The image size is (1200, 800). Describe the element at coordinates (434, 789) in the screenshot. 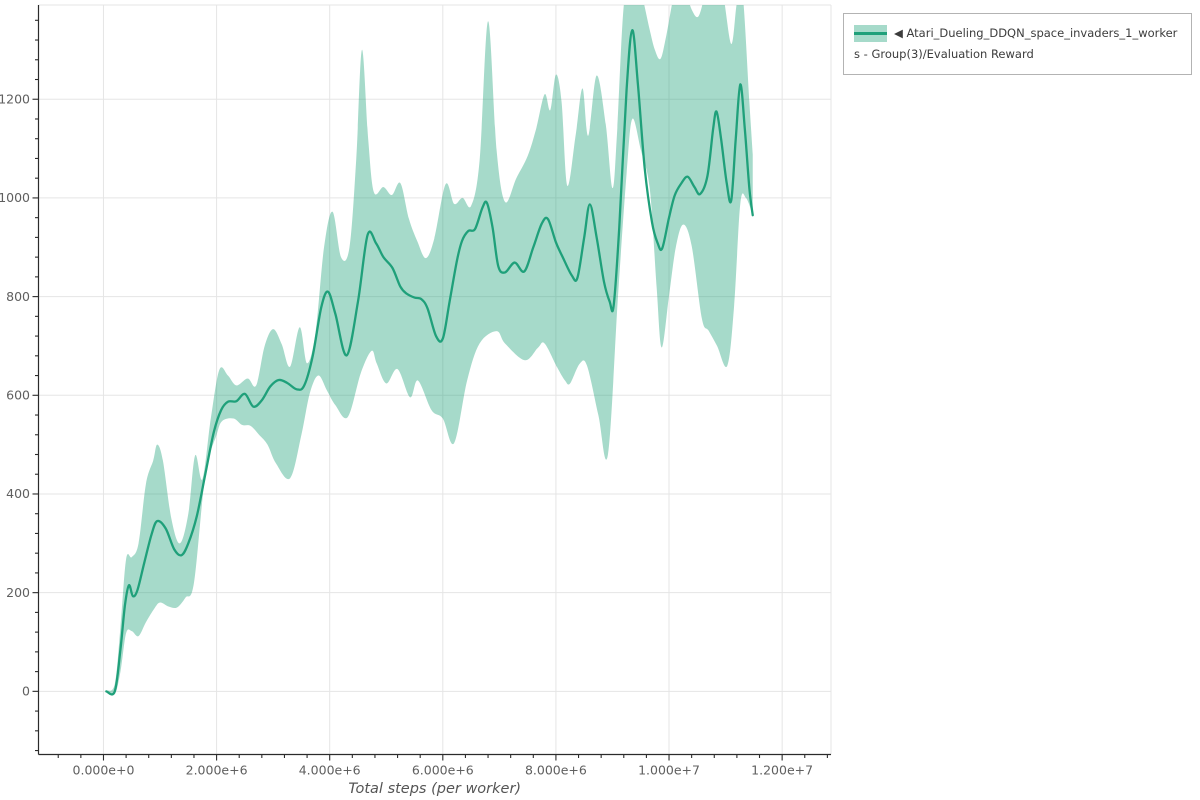

I see `x-axis-title: Total steps (per worker)` at that location.